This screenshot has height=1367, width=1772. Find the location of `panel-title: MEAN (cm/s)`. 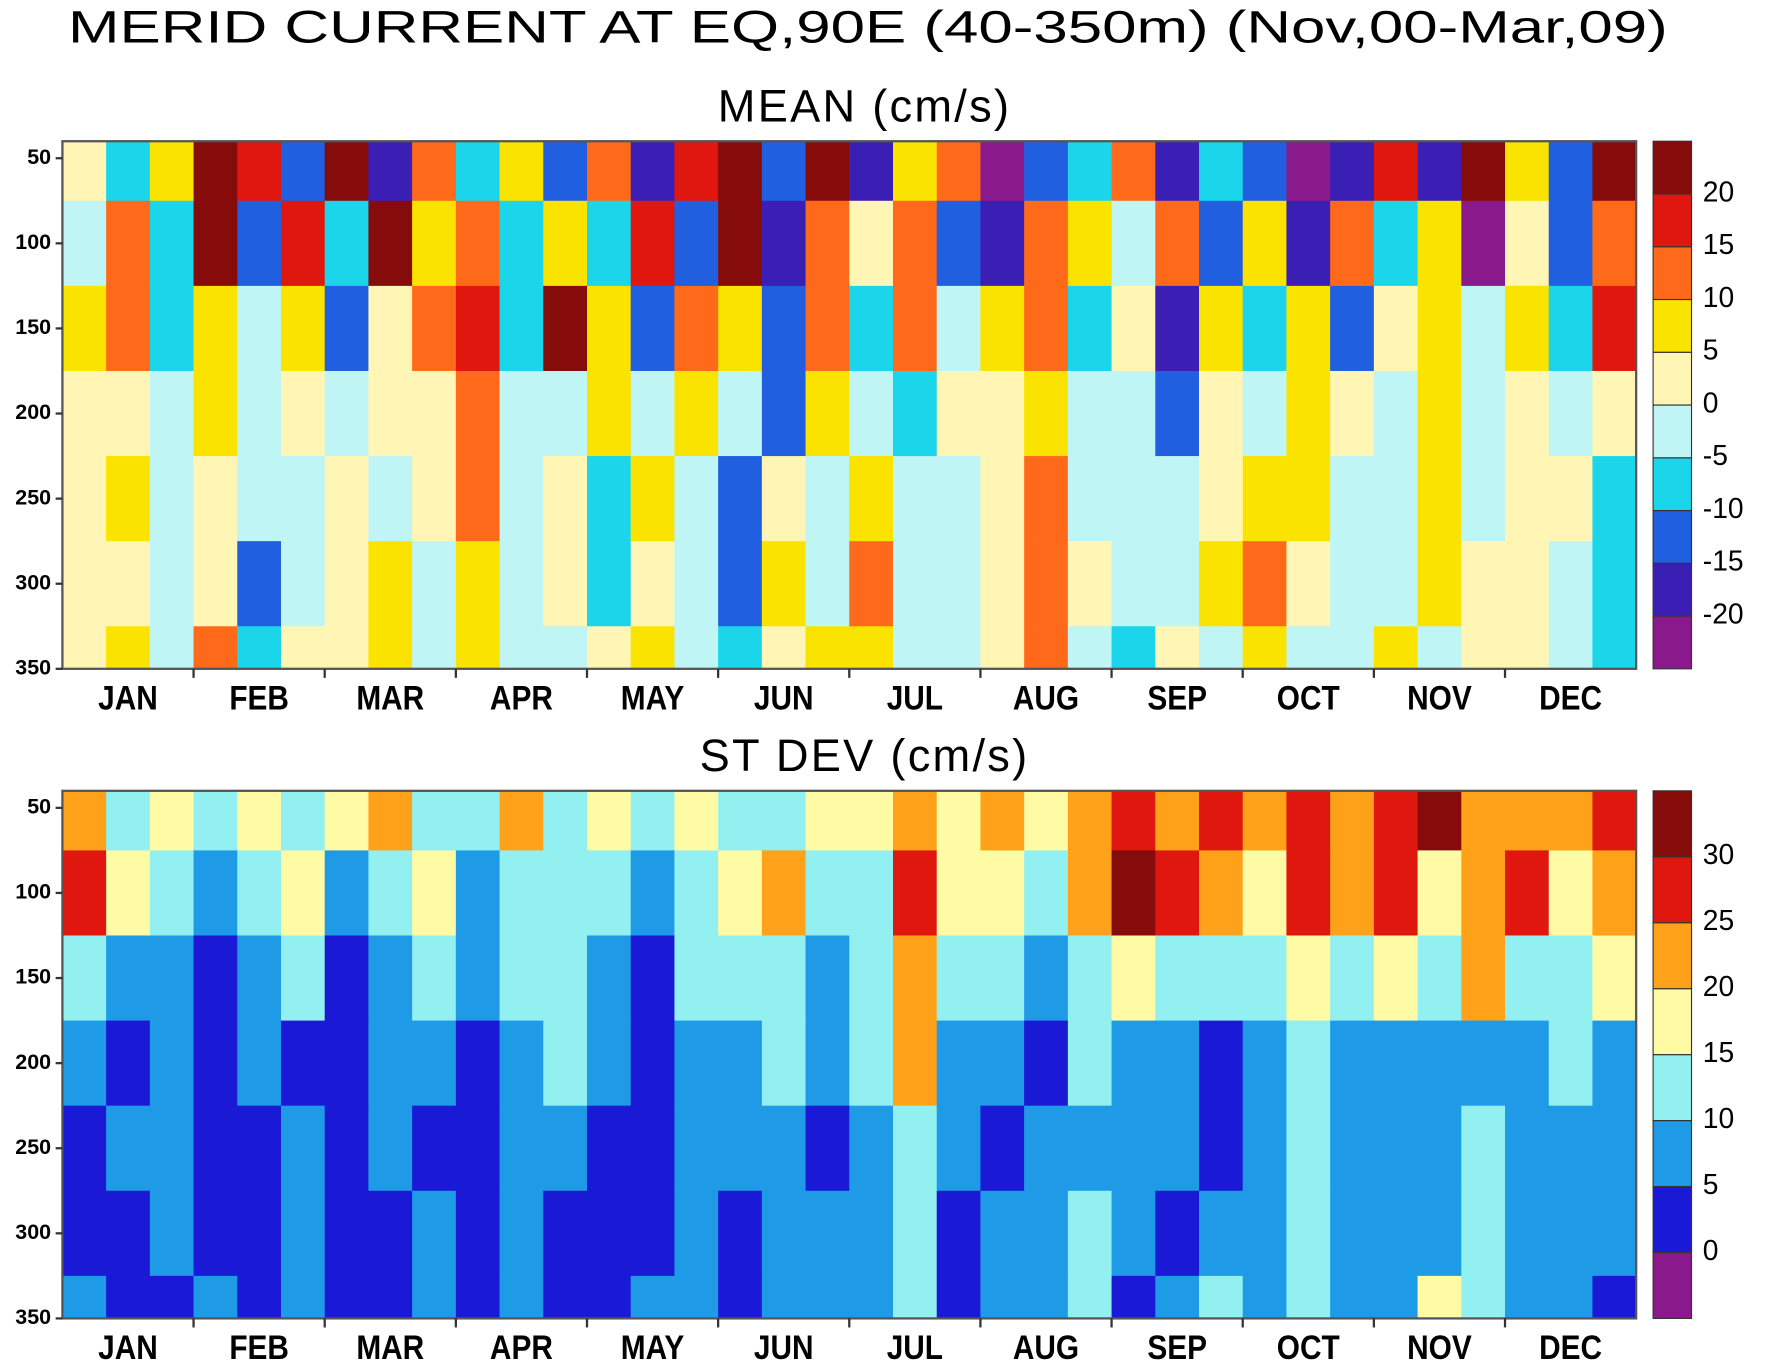

panel-title: MEAN (cm/s) is located at coordinates (864, 106).